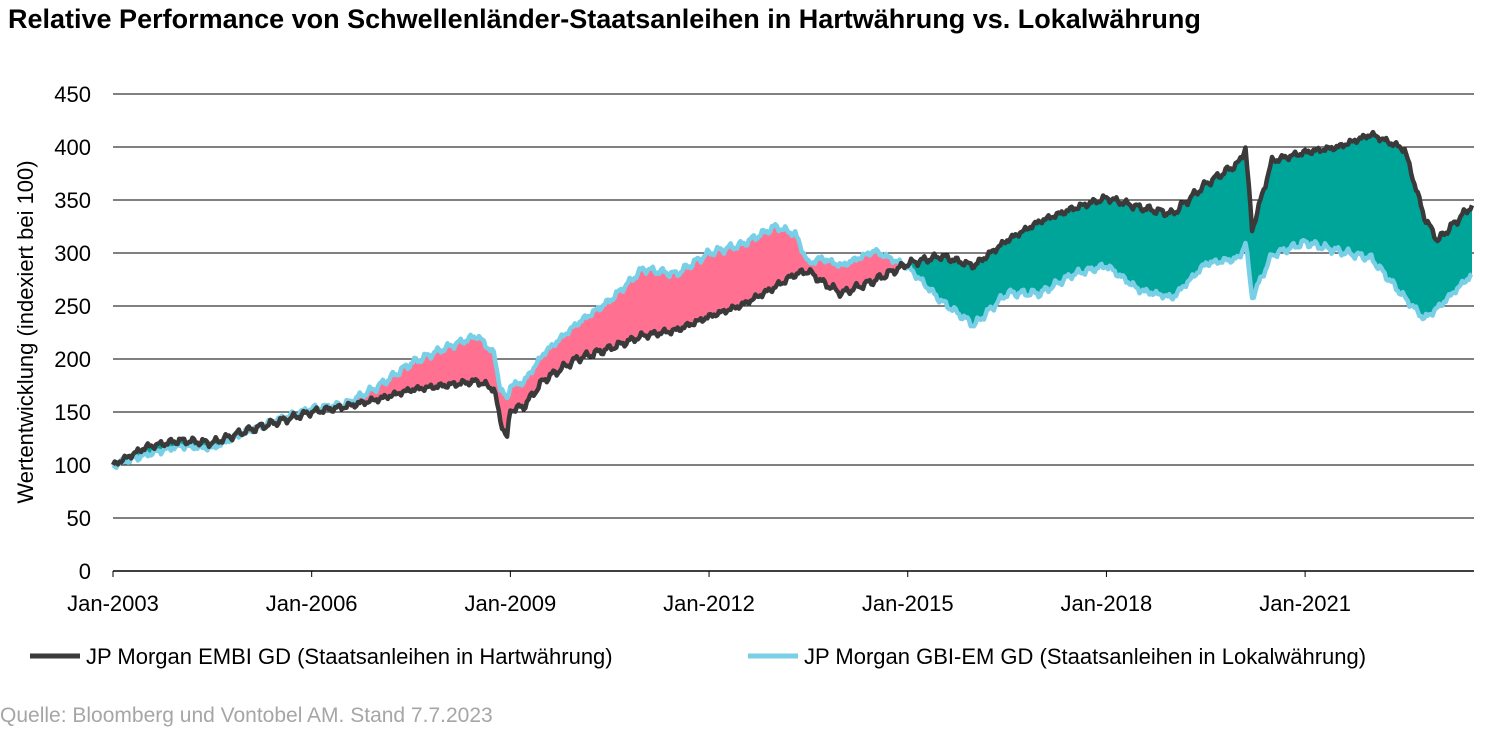 Image resolution: width=1500 pixels, height=750 pixels. I want to click on x-tick-label: Jan-2018, so click(1107, 603).